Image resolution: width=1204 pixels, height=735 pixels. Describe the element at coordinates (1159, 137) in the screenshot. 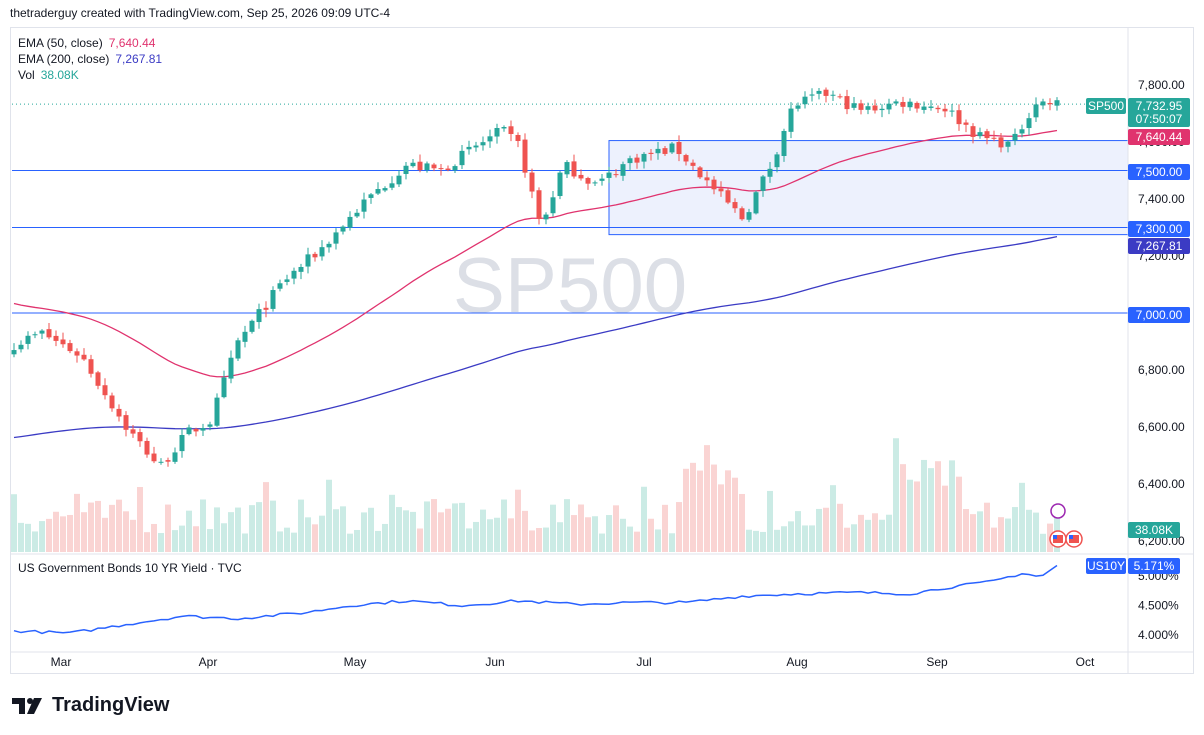

I see `ema50-price-tag: 7,640.44` at that location.